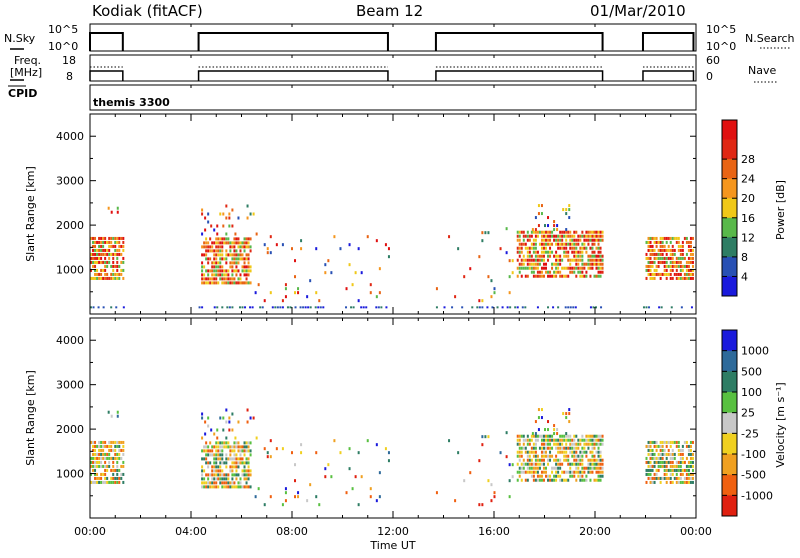 Image resolution: width=800 pixels, height=558 pixels. I want to click on colorbar-tick-label: -500, so click(753, 475).